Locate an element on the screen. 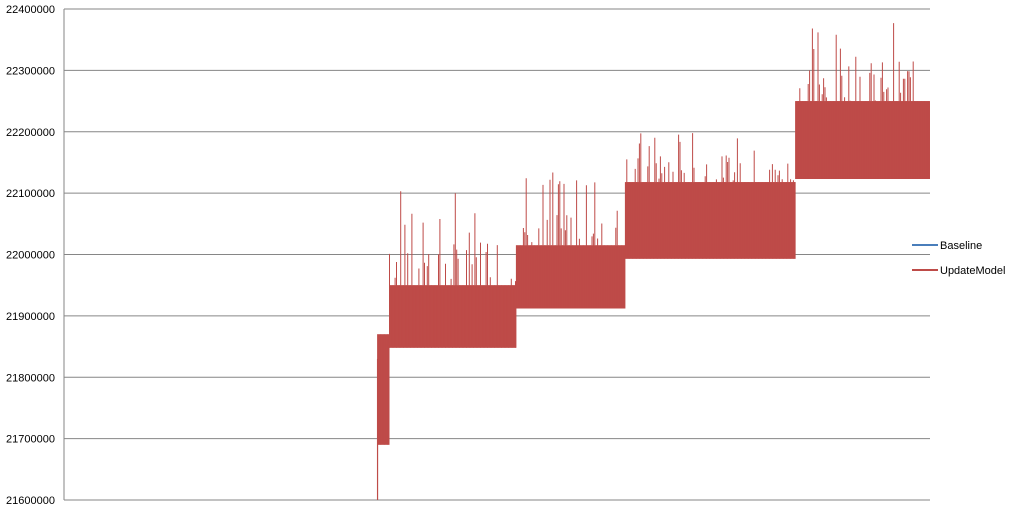 The height and width of the screenshot is (512, 1024). y-tick-label: 21600000 is located at coordinates (30, 501).